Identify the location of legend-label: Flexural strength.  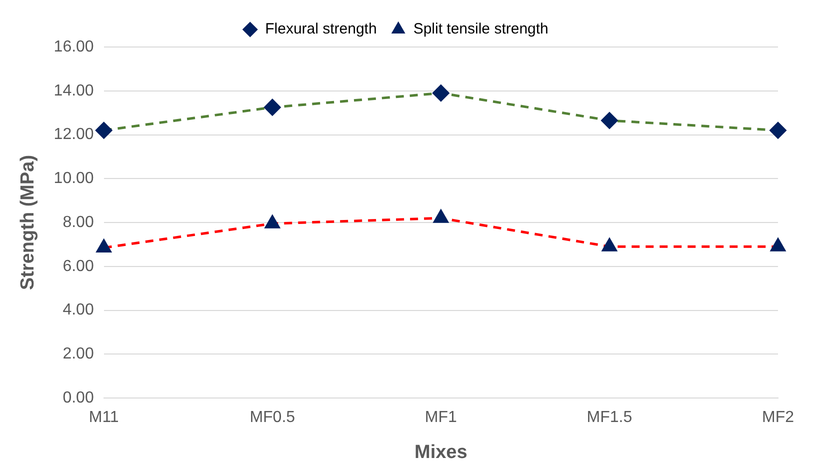
(321, 29).